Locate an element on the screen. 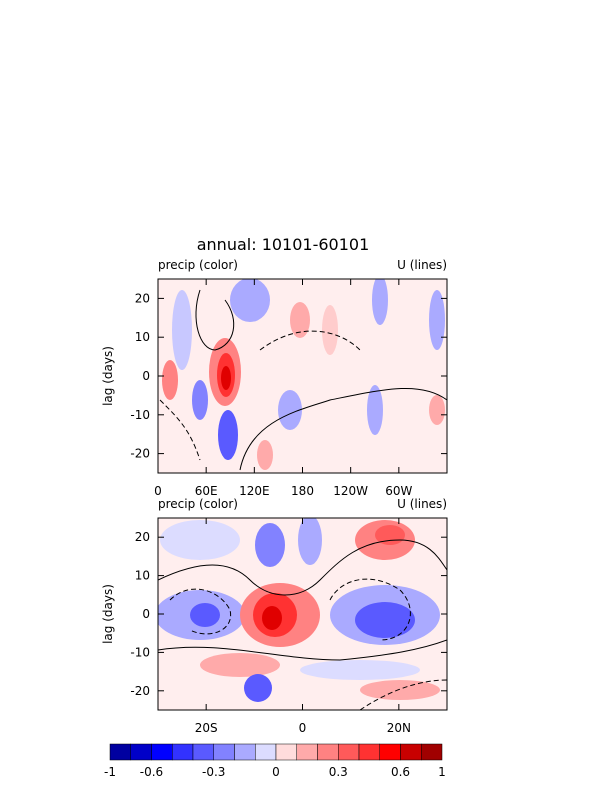 The width and height of the screenshot is (607, 787). x-tick-label: 120W is located at coordinates (350, 491).